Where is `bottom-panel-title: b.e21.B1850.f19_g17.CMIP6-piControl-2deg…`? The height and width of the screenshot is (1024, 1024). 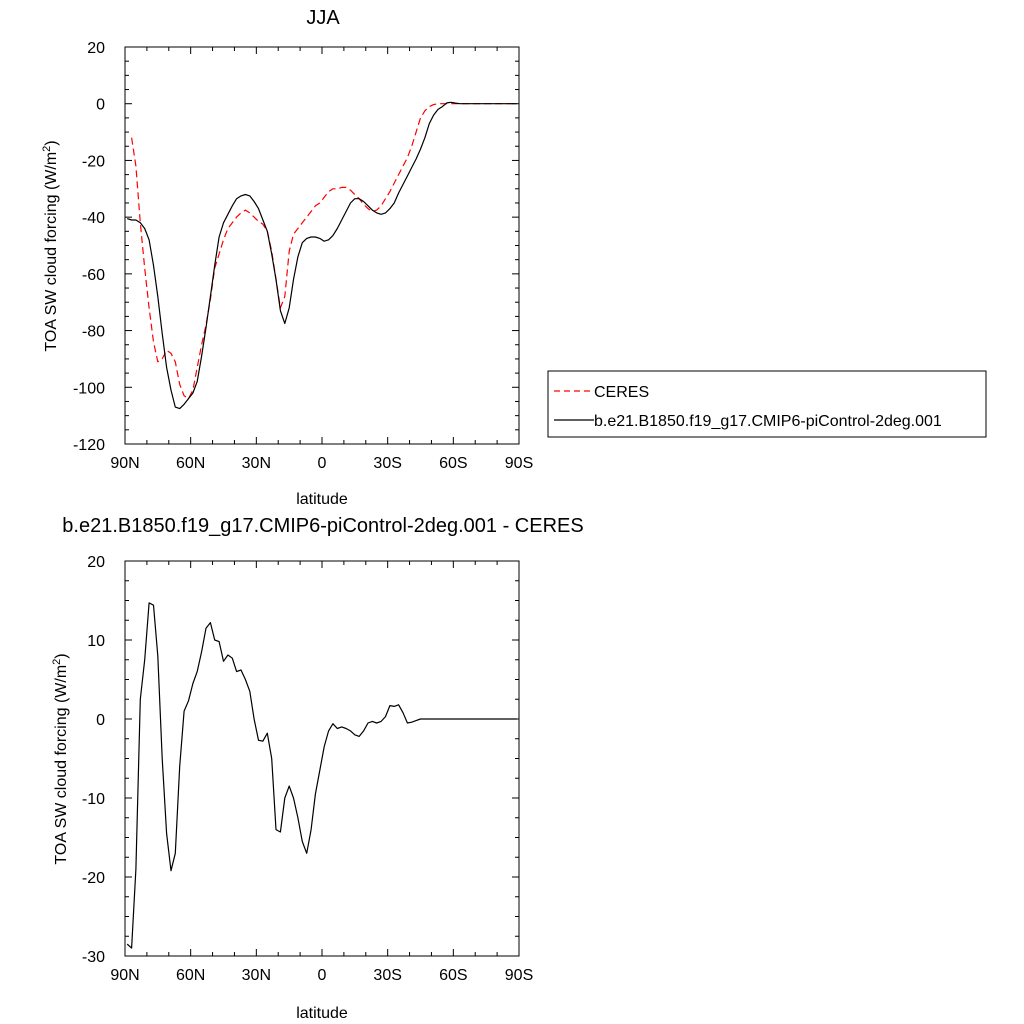
bottom-panel-title: b.e21.B1850.f19_g17.CMIP6-piControl-2deg… is located at coordinates (322, 526).